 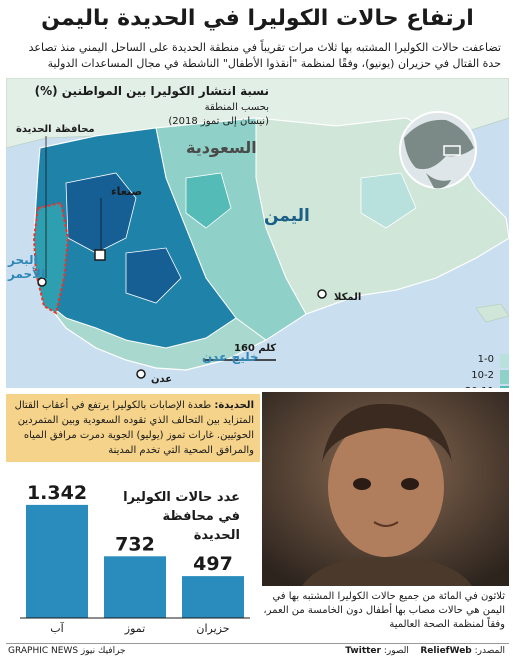 I want to click on footer-divider, so click(x=257, y=643).